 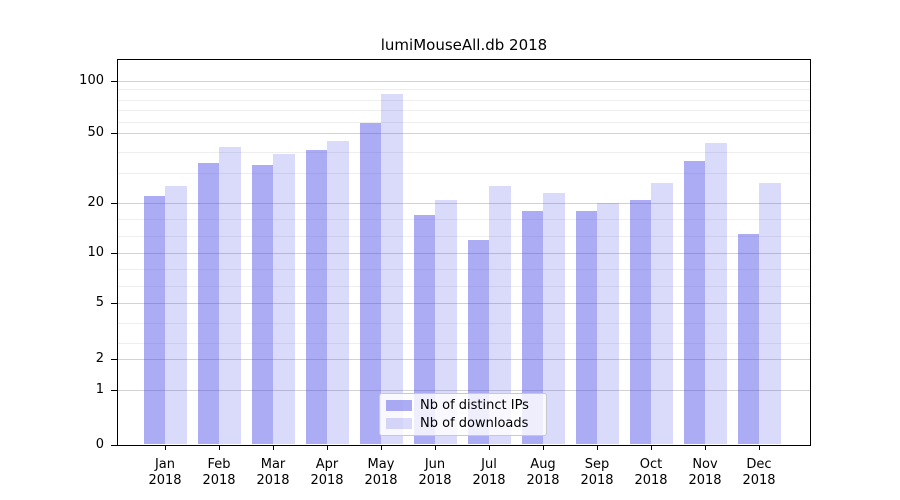 I want to click on legend-entry-1: Nb of downloads, so click(x=463, y=423).